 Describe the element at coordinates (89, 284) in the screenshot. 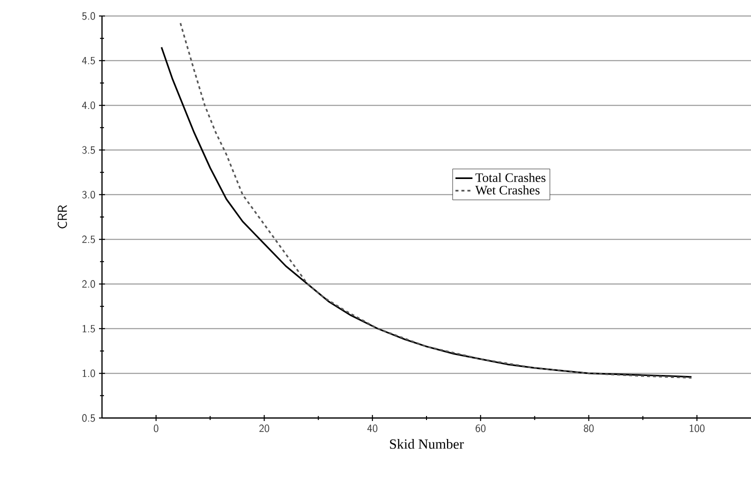

I see `y-tick-label: 2.0` at that location.